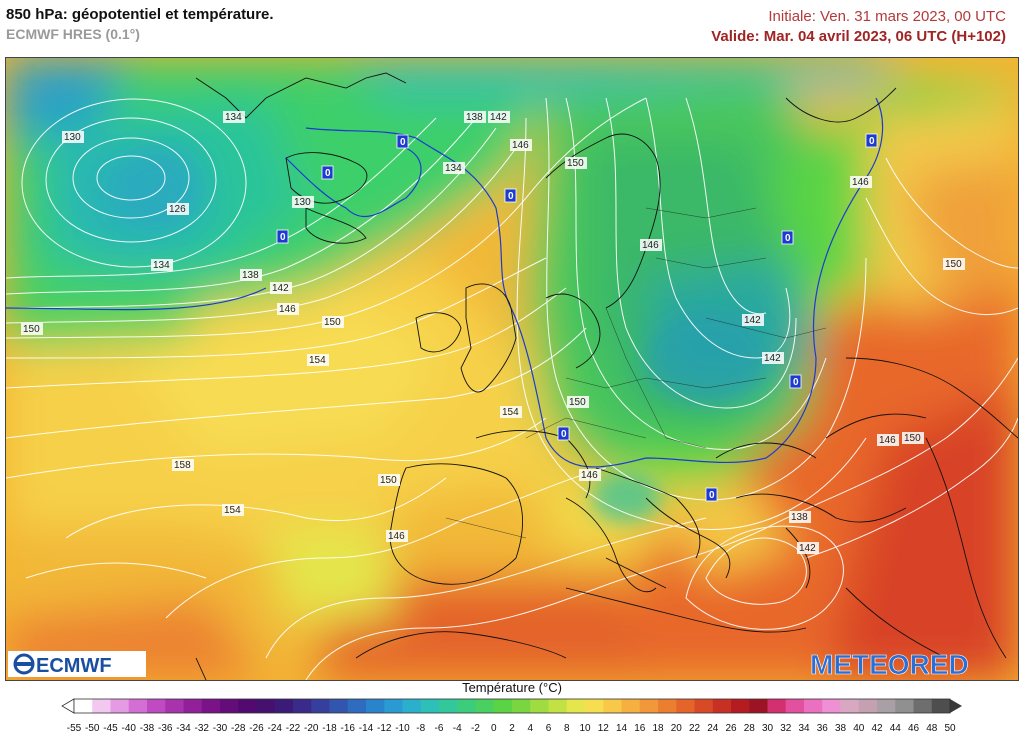 Image resolution: width=1024 pixels, height=736 pixels. What do you see at coordinates (238, 728) in the screenshot?
I see `colorbar-tick-label: -28` at bounding box center [238, 728].